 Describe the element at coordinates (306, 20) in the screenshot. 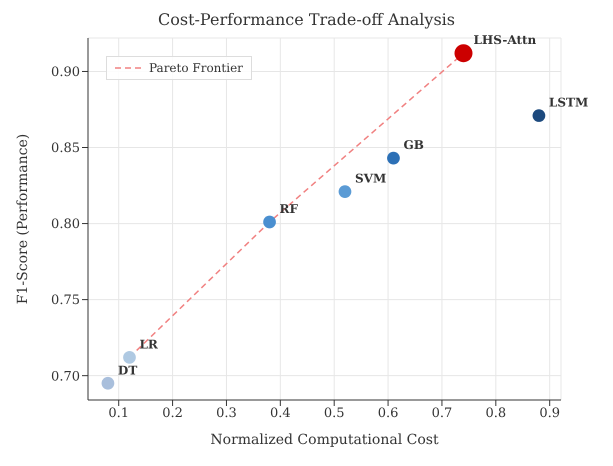

I see `chart-title: Cost-Performance Trade-off Analysis` at that location.